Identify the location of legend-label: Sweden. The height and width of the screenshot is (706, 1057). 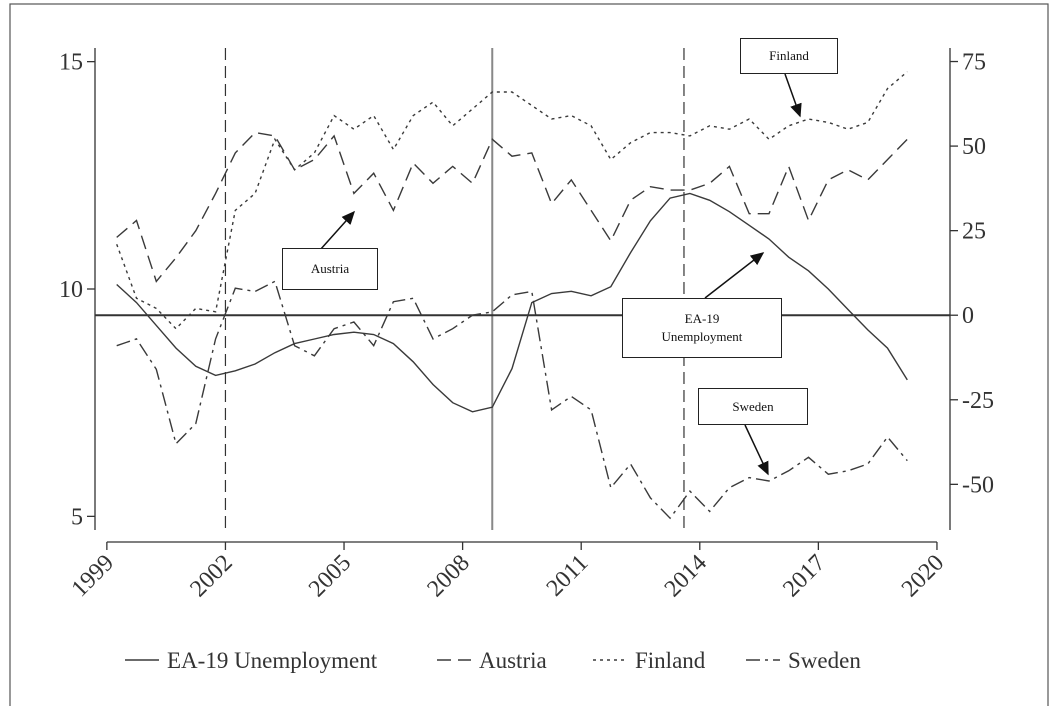
(824, 660).